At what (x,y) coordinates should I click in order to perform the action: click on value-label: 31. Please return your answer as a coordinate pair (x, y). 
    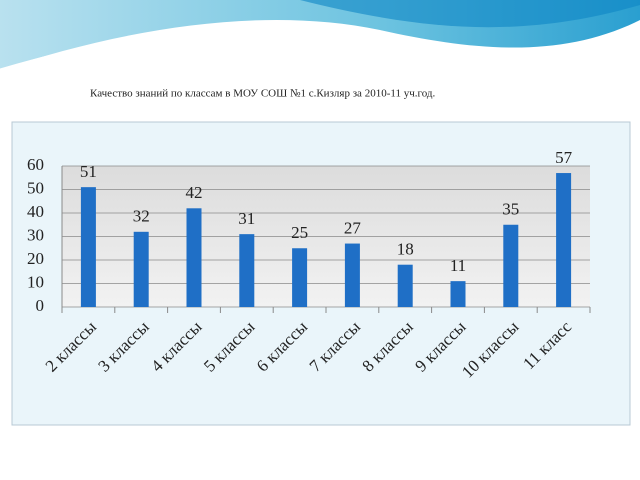
    Looking at the image, I should click on (246, 218).